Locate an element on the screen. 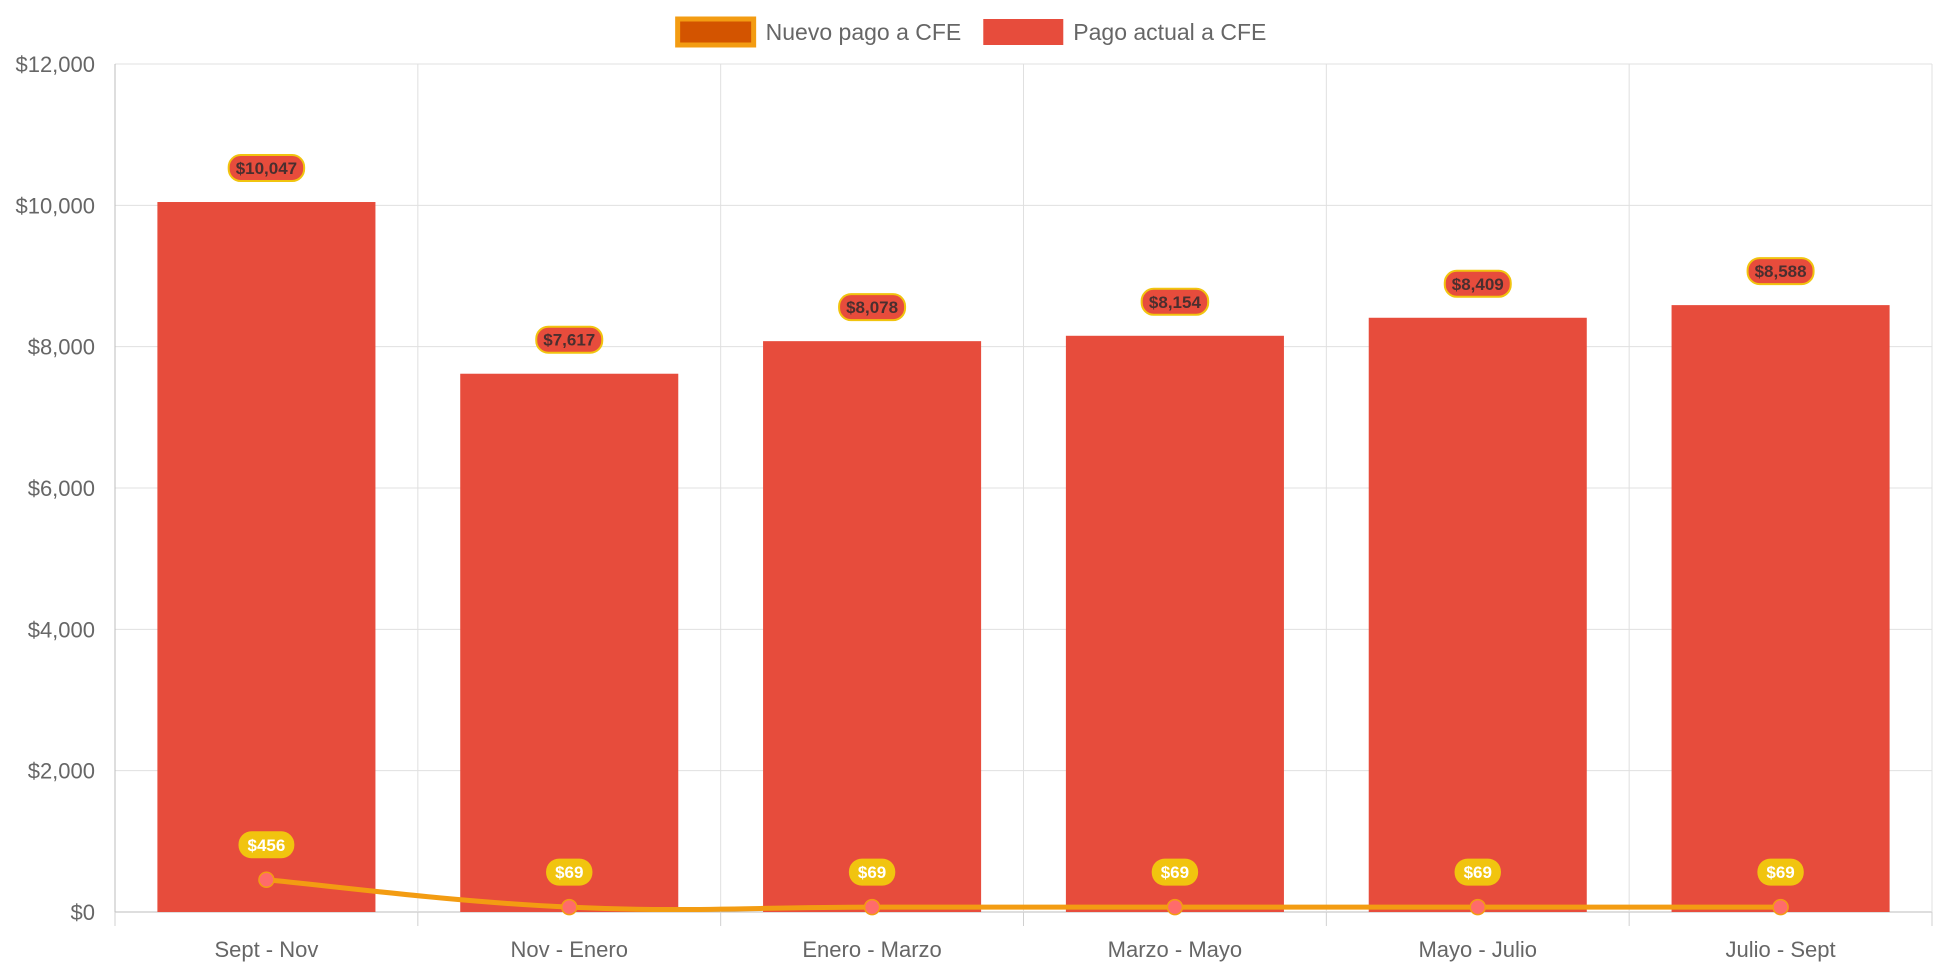 Image resolution: width=1942 pixels, height=970 pixels. y-tick-label: $12,000 is located at coordinates (55, 64).